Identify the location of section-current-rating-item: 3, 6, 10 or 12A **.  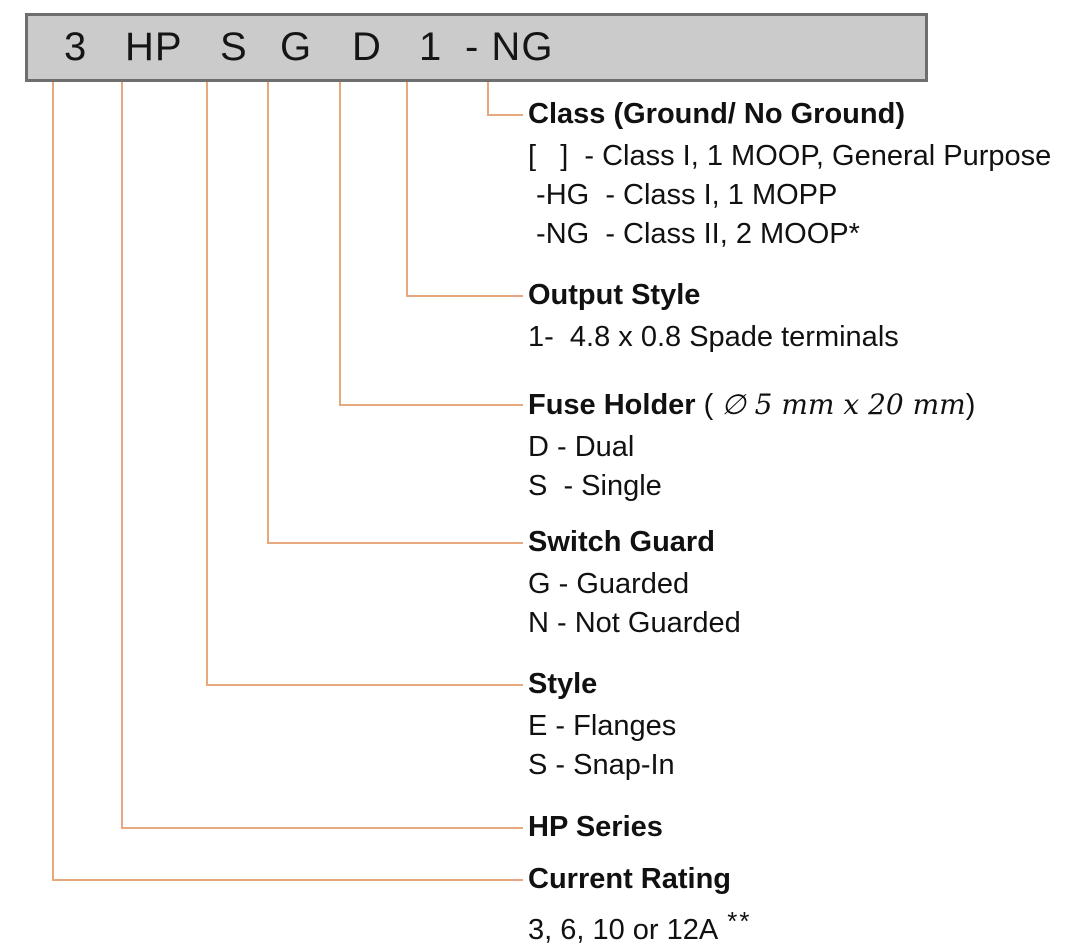
(640, 924).